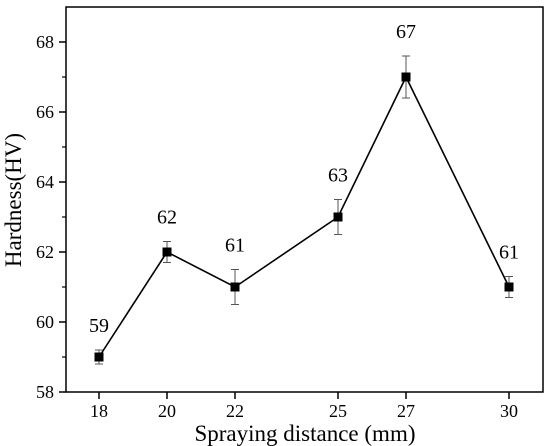 The height and width of the screenshot is (446, 550). Describe the element at coordinates (45, 392) in the screenshot. I see `y-tick-label: 58` at that location.